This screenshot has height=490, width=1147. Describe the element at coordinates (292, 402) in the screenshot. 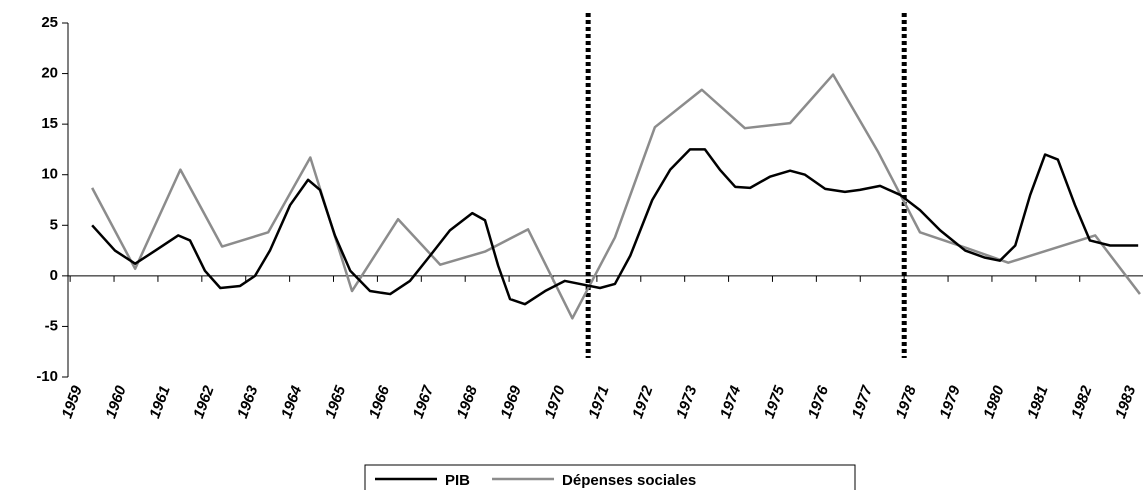

I see `x-tick-label: 1964` at that location.